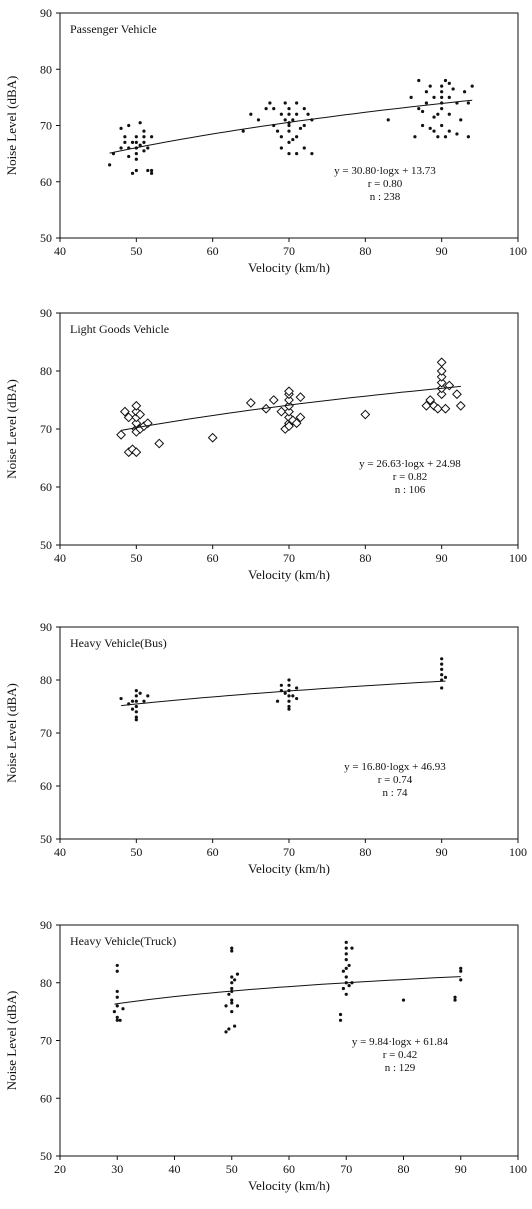  Describe the element at coordinates (60, 1169) in the screenshot. I see `x-tick-label: 20` at that location.